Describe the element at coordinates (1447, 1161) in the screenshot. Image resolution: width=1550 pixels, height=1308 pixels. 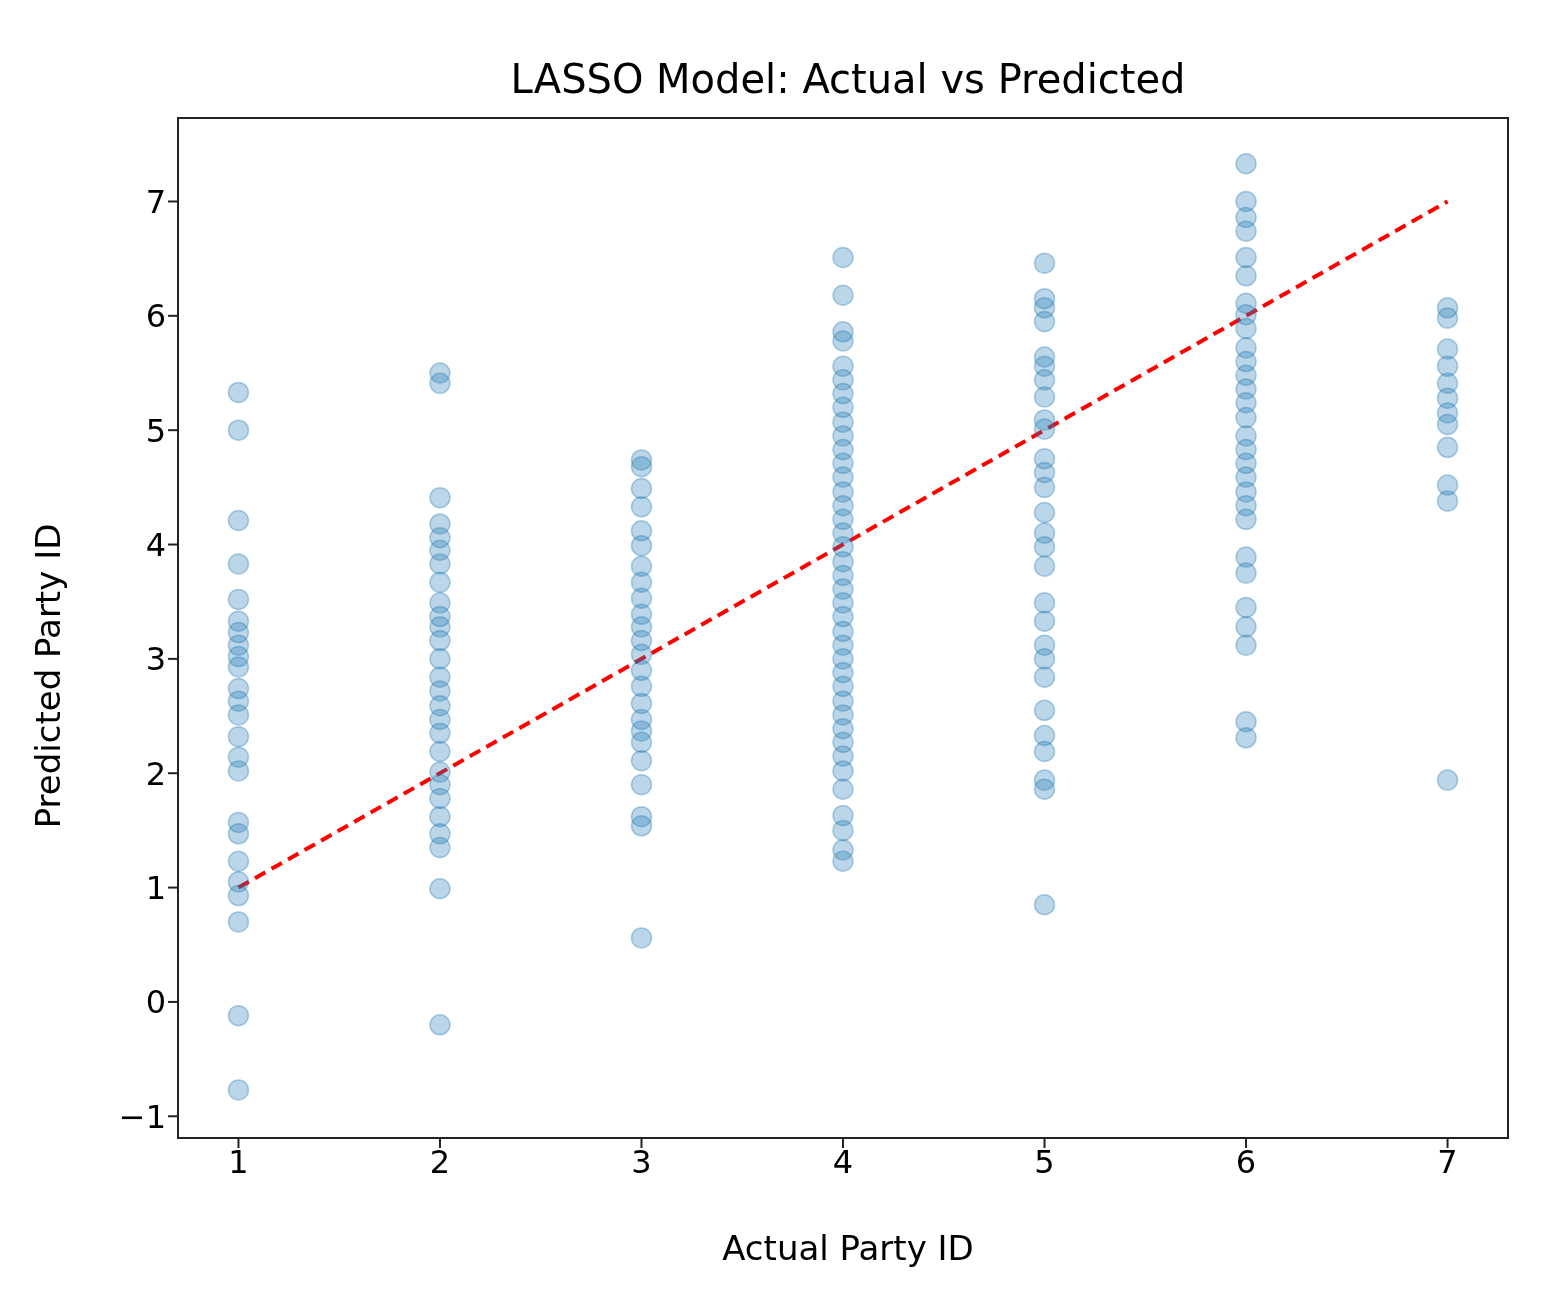
I see `x-tick-label: 7` at that location.